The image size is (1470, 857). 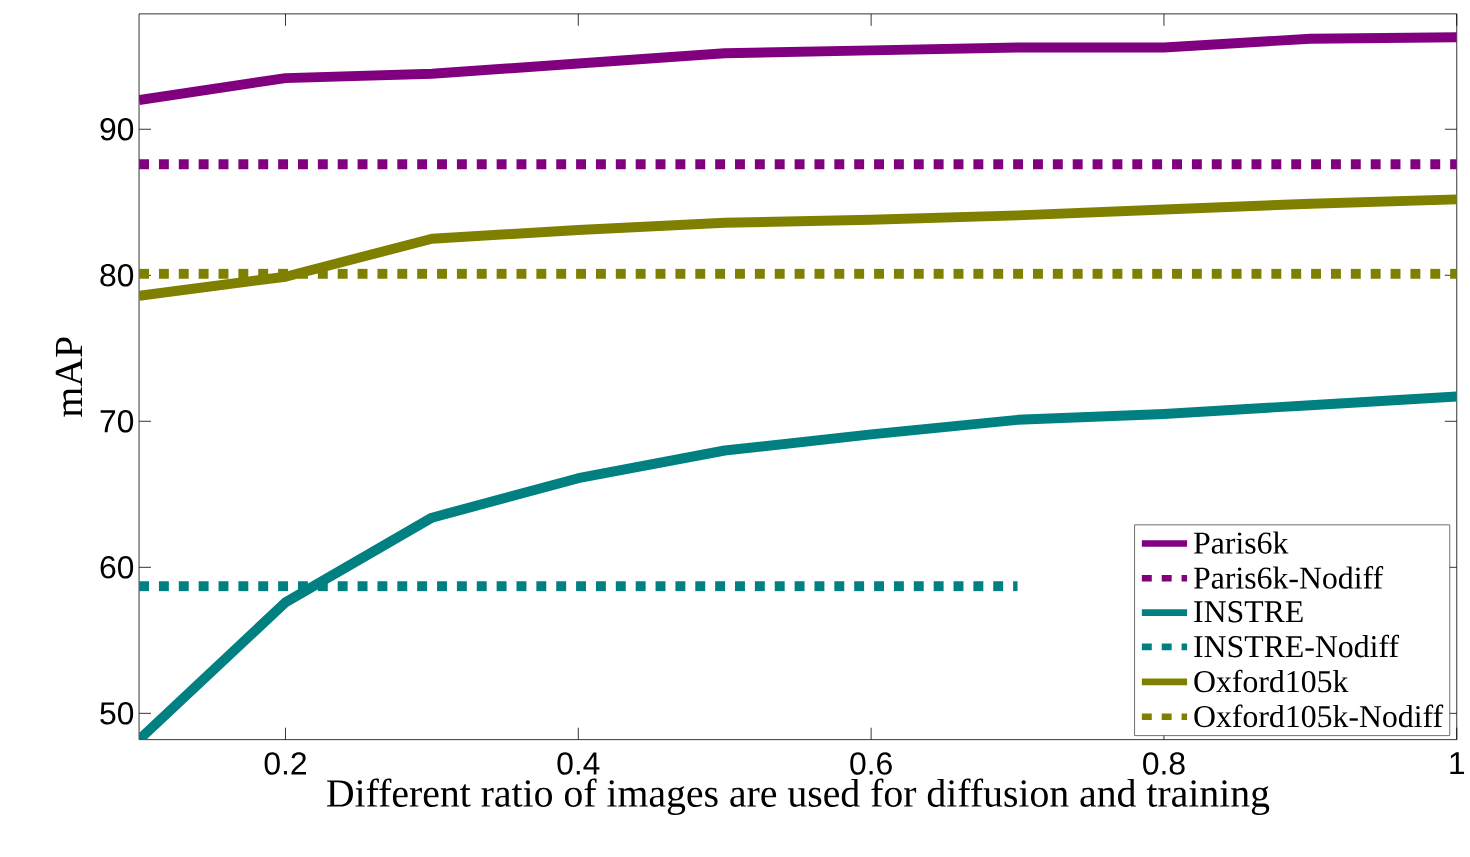 What do you see at coordinates (1288, 577) in the screenshot?
I see `legend-label: Paris6k-Nodiff` at bounding box center [1288, 577].